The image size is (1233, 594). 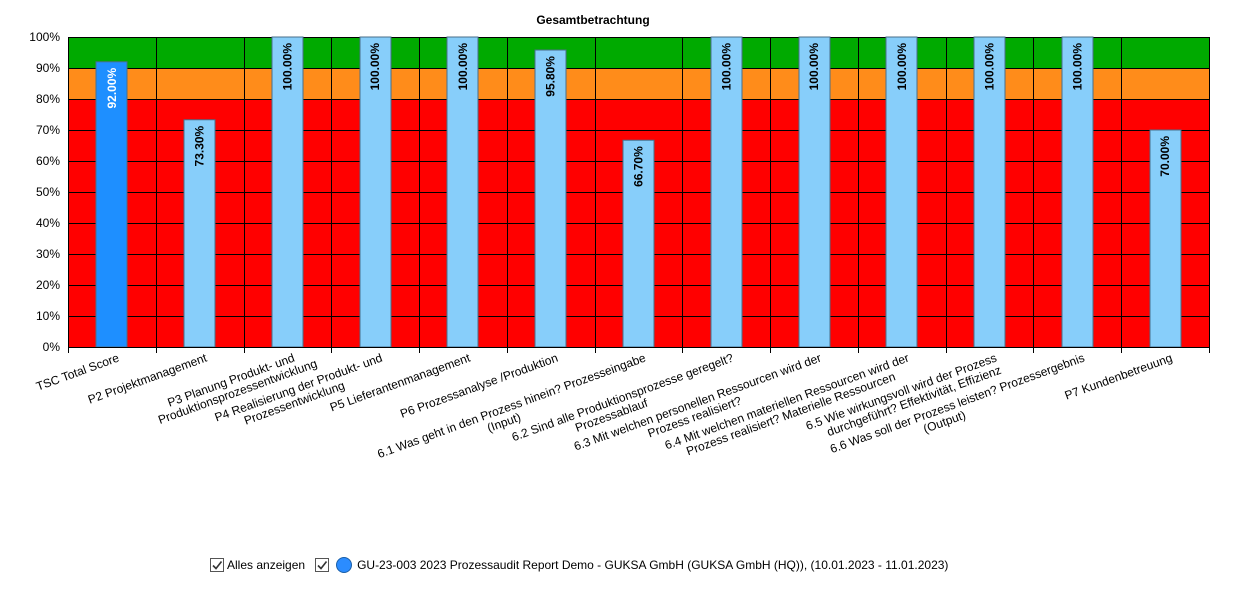 What do you see at coordinates (48, 254) in the screenshot?
I see `y-tick-label: 30%` at bounding box center [48, 254].